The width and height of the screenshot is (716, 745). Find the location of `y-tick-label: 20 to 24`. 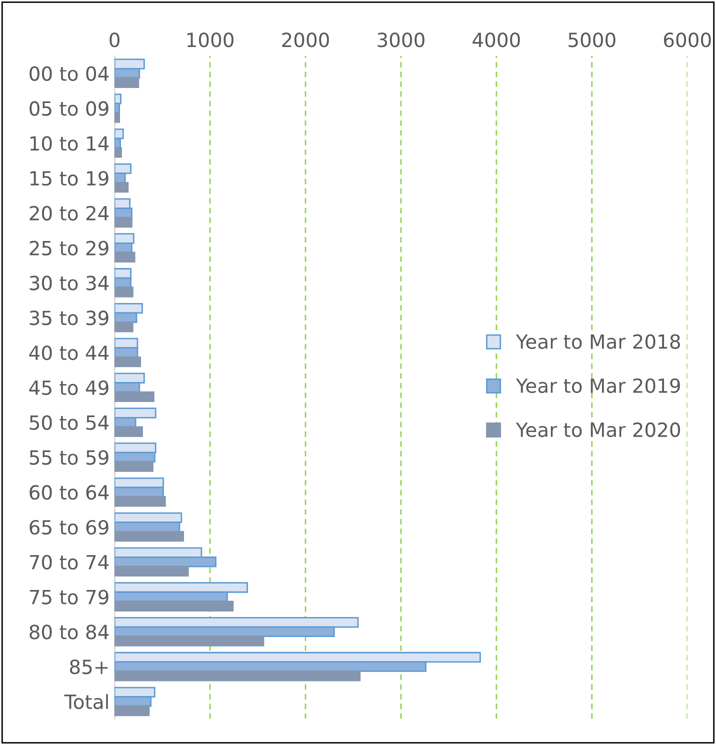

y-tick-label: 20 to 24 is located at coordinates (69, 213).